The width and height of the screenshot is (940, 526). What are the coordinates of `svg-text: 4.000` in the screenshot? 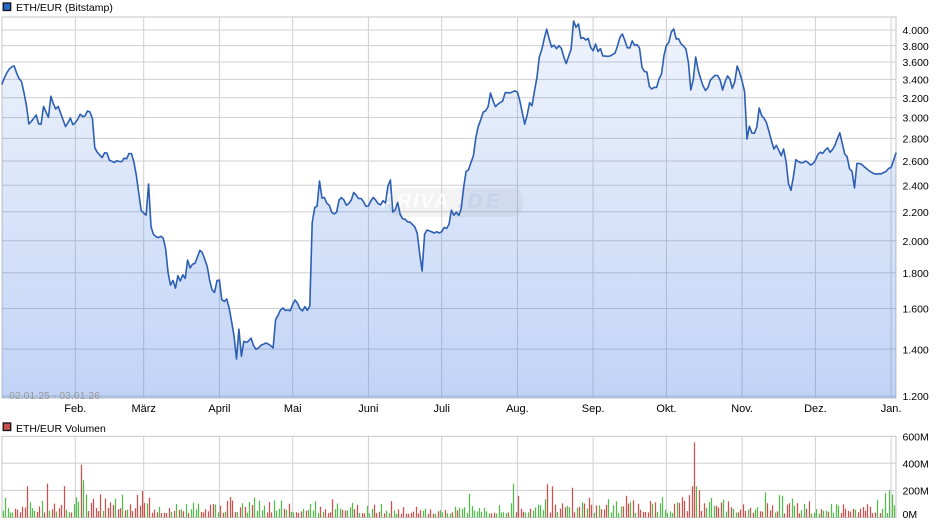 It's located at (916, 31).